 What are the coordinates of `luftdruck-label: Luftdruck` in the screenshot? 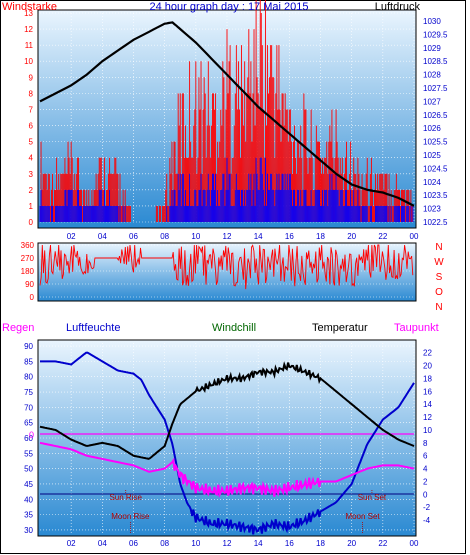 It's located at (398, 7).